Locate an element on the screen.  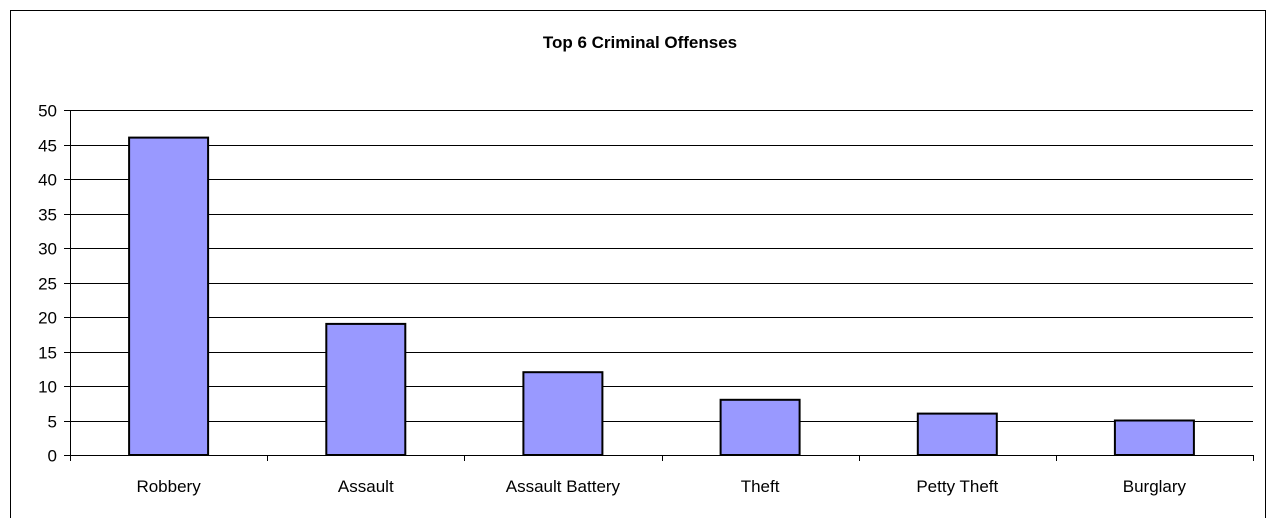
chart-title: Top 6 Criminal Offenses is located at coordinates (640, 42).